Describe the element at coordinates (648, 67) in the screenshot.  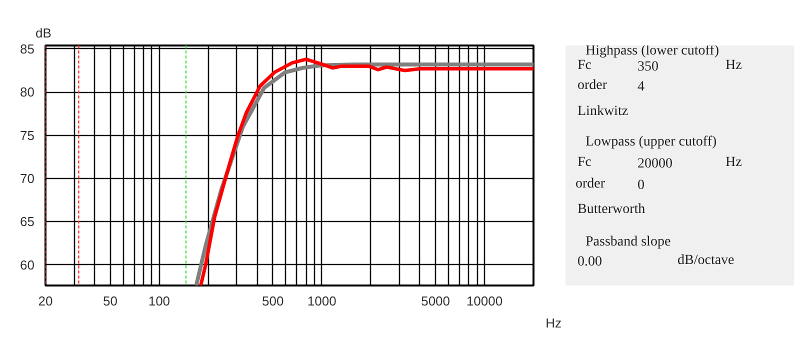
I see `text: 350` at that location.